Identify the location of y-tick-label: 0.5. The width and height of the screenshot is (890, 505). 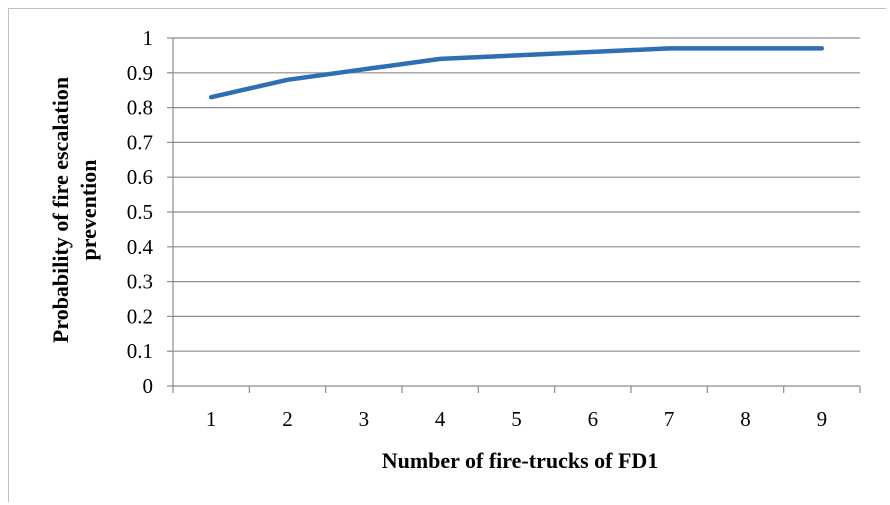
(140, 212).